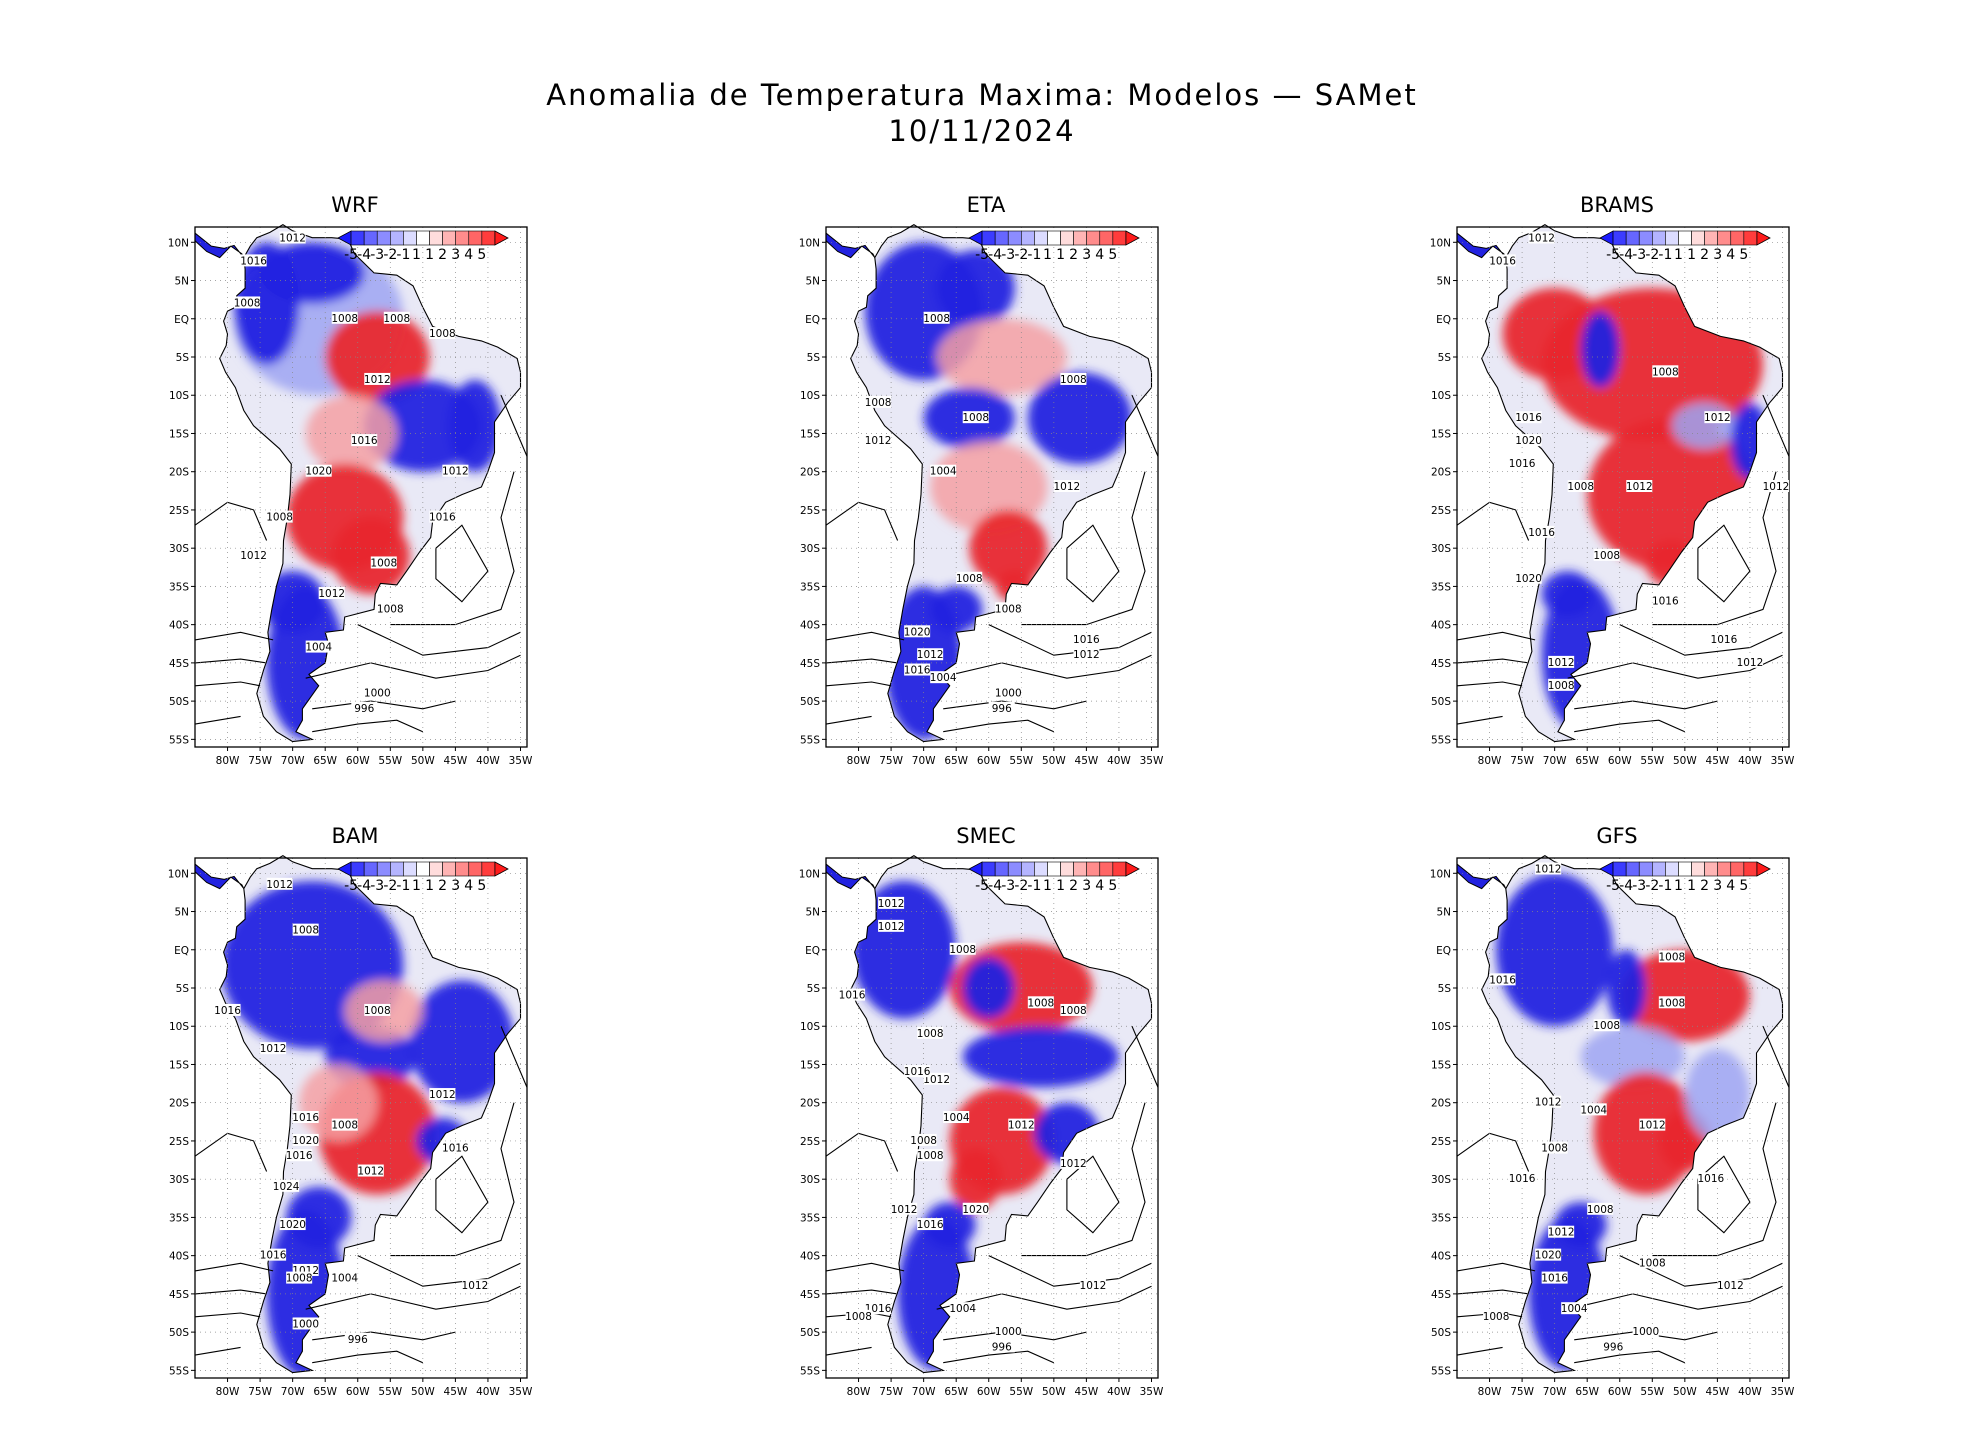  I want to click on contour-label: 996, so click(364, 709).